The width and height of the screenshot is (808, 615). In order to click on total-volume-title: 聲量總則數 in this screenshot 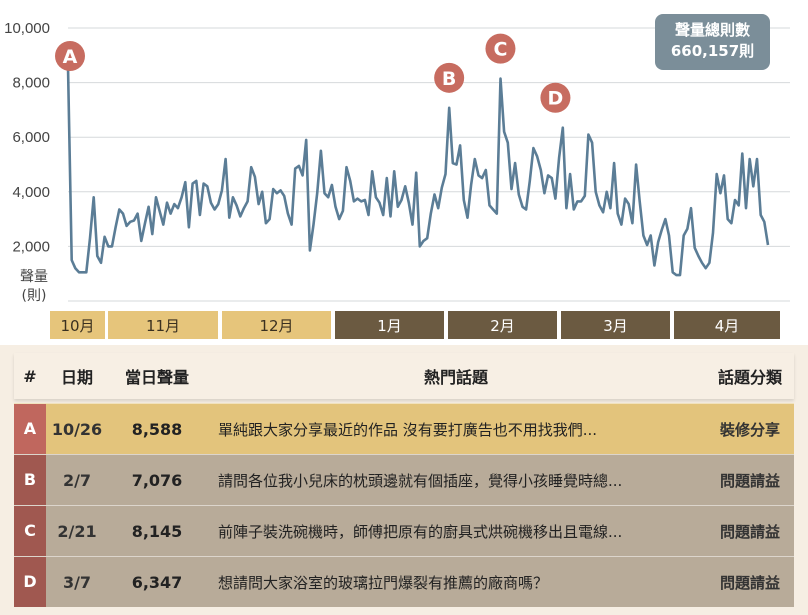, I will do `click(712, 30)`.